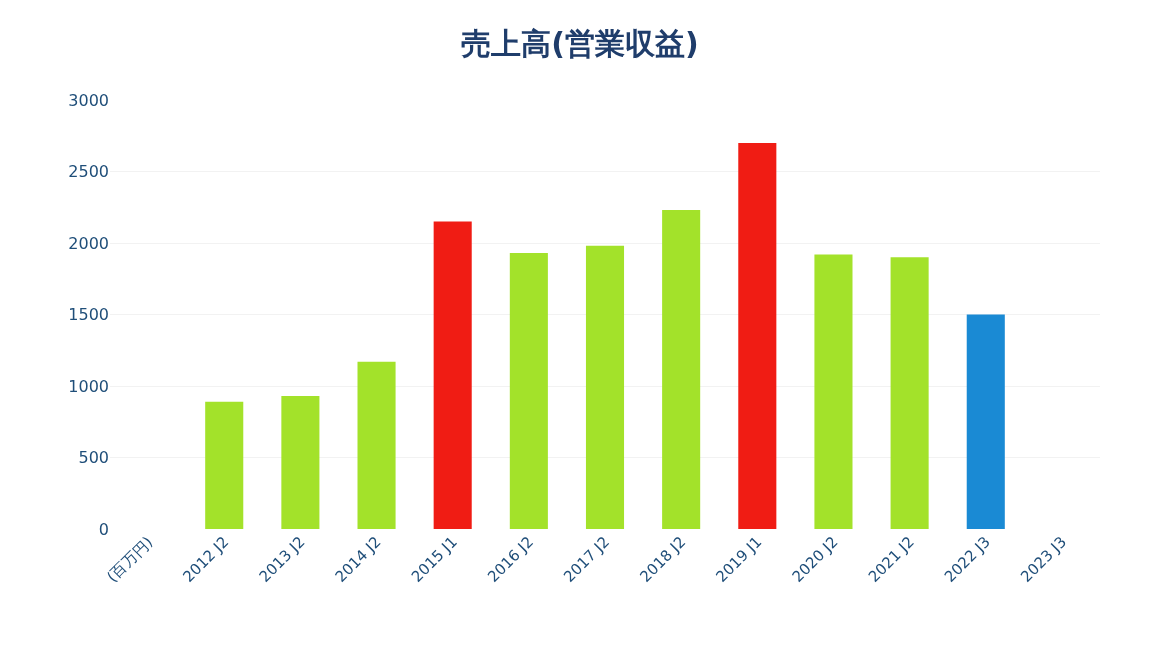 The height and width of the screenshot is (659, 1160). What do you see at coordinates (103, 529) in the screenshot?
I see `y-tick-label: 0` at bounding box center [103, 529].